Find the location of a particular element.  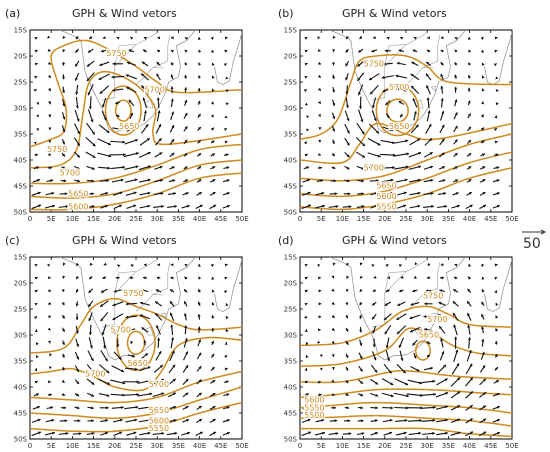

x-tick-label: 30E is located at coordinates (157, 219).